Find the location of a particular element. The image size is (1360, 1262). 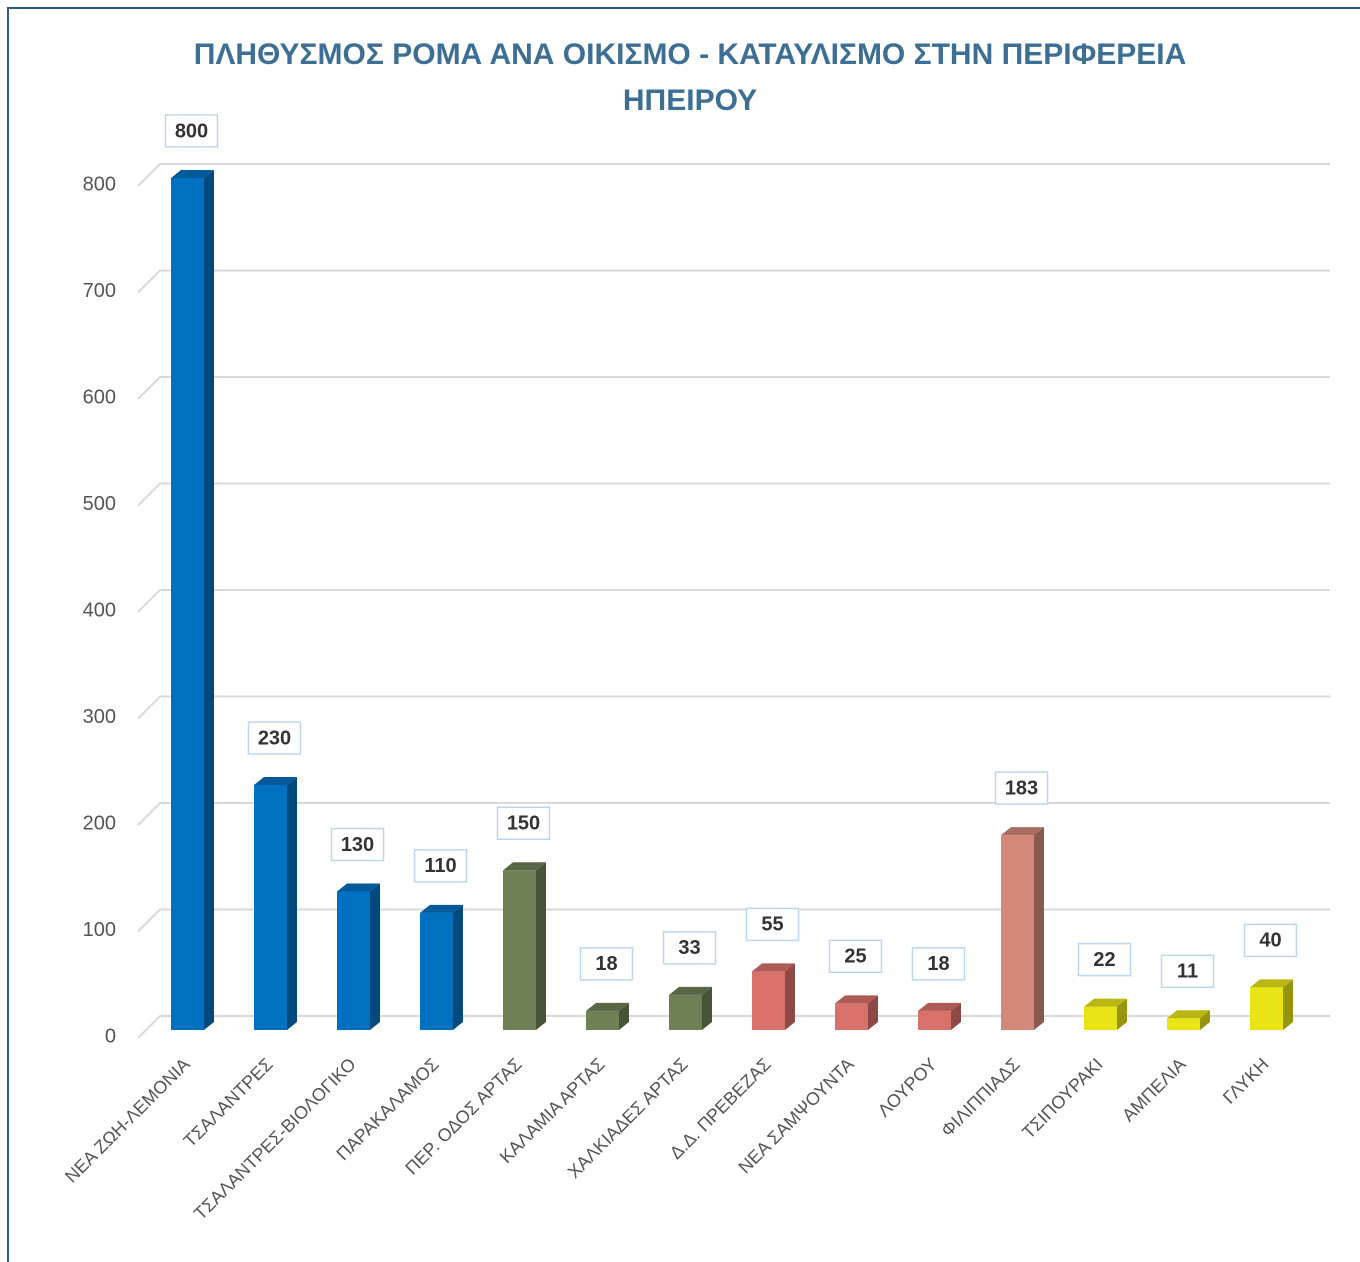

y-tick-label: 600 is located at coordinates (99, 397).